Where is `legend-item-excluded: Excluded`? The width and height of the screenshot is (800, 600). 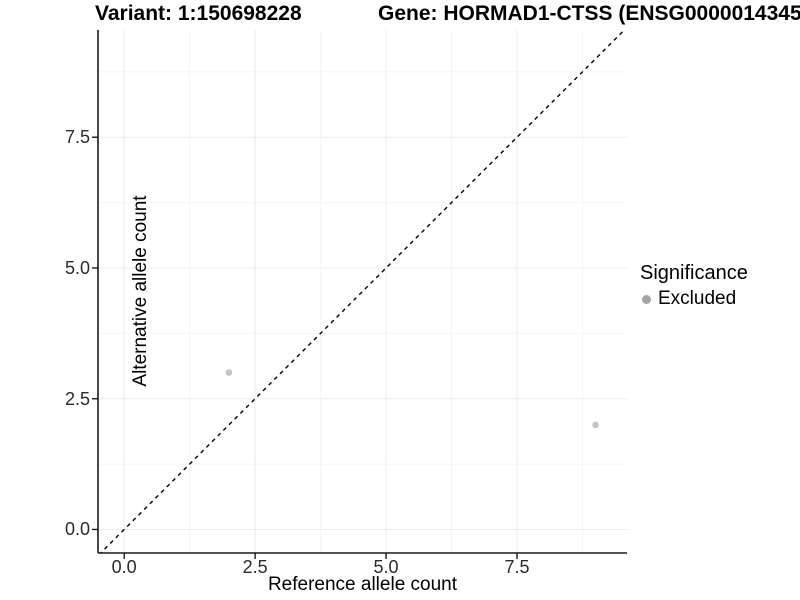
legend-item-excluded: Excluded is located at coordinates (694, 299).